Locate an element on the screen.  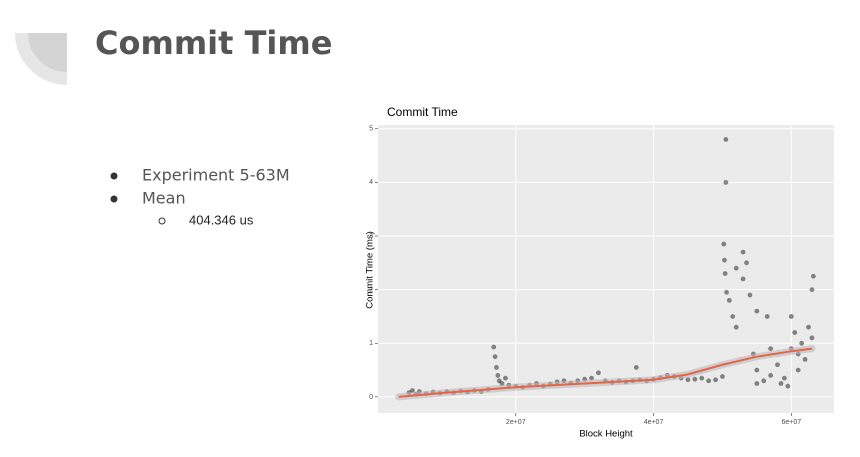
x-axis-label: Block Height is located at coordinates (606, 434).